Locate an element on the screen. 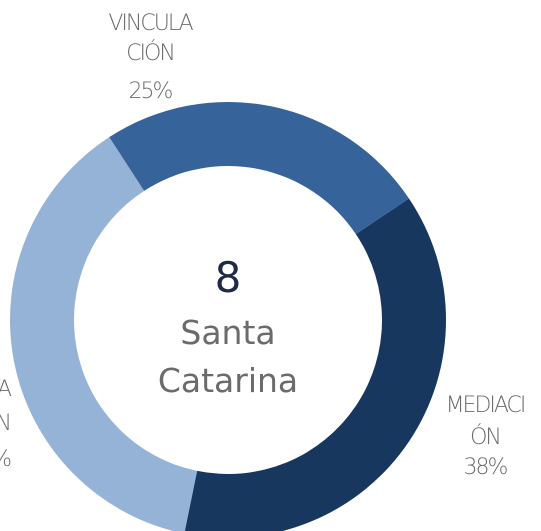  segment-label: ÓN is located at coordinates (485, 437).